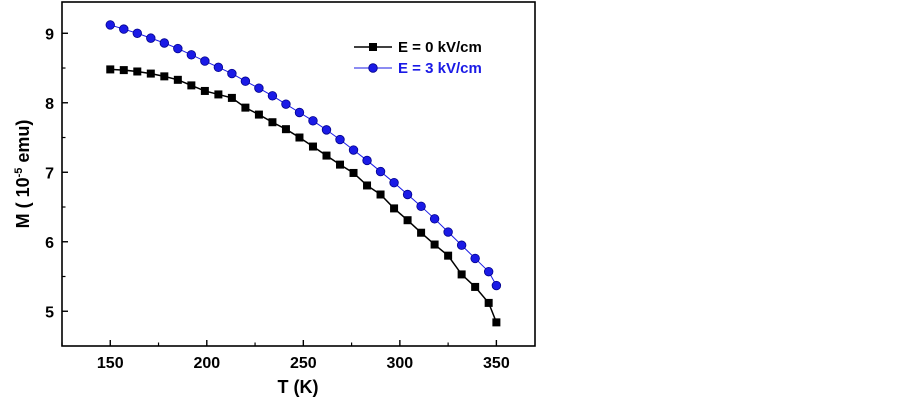 This screenshot has width=903, height=404. What do you see at coordinates (298, 387) in the screenshot?
I see `x-axis-title: T (K)` at bounding box center [298, 387].